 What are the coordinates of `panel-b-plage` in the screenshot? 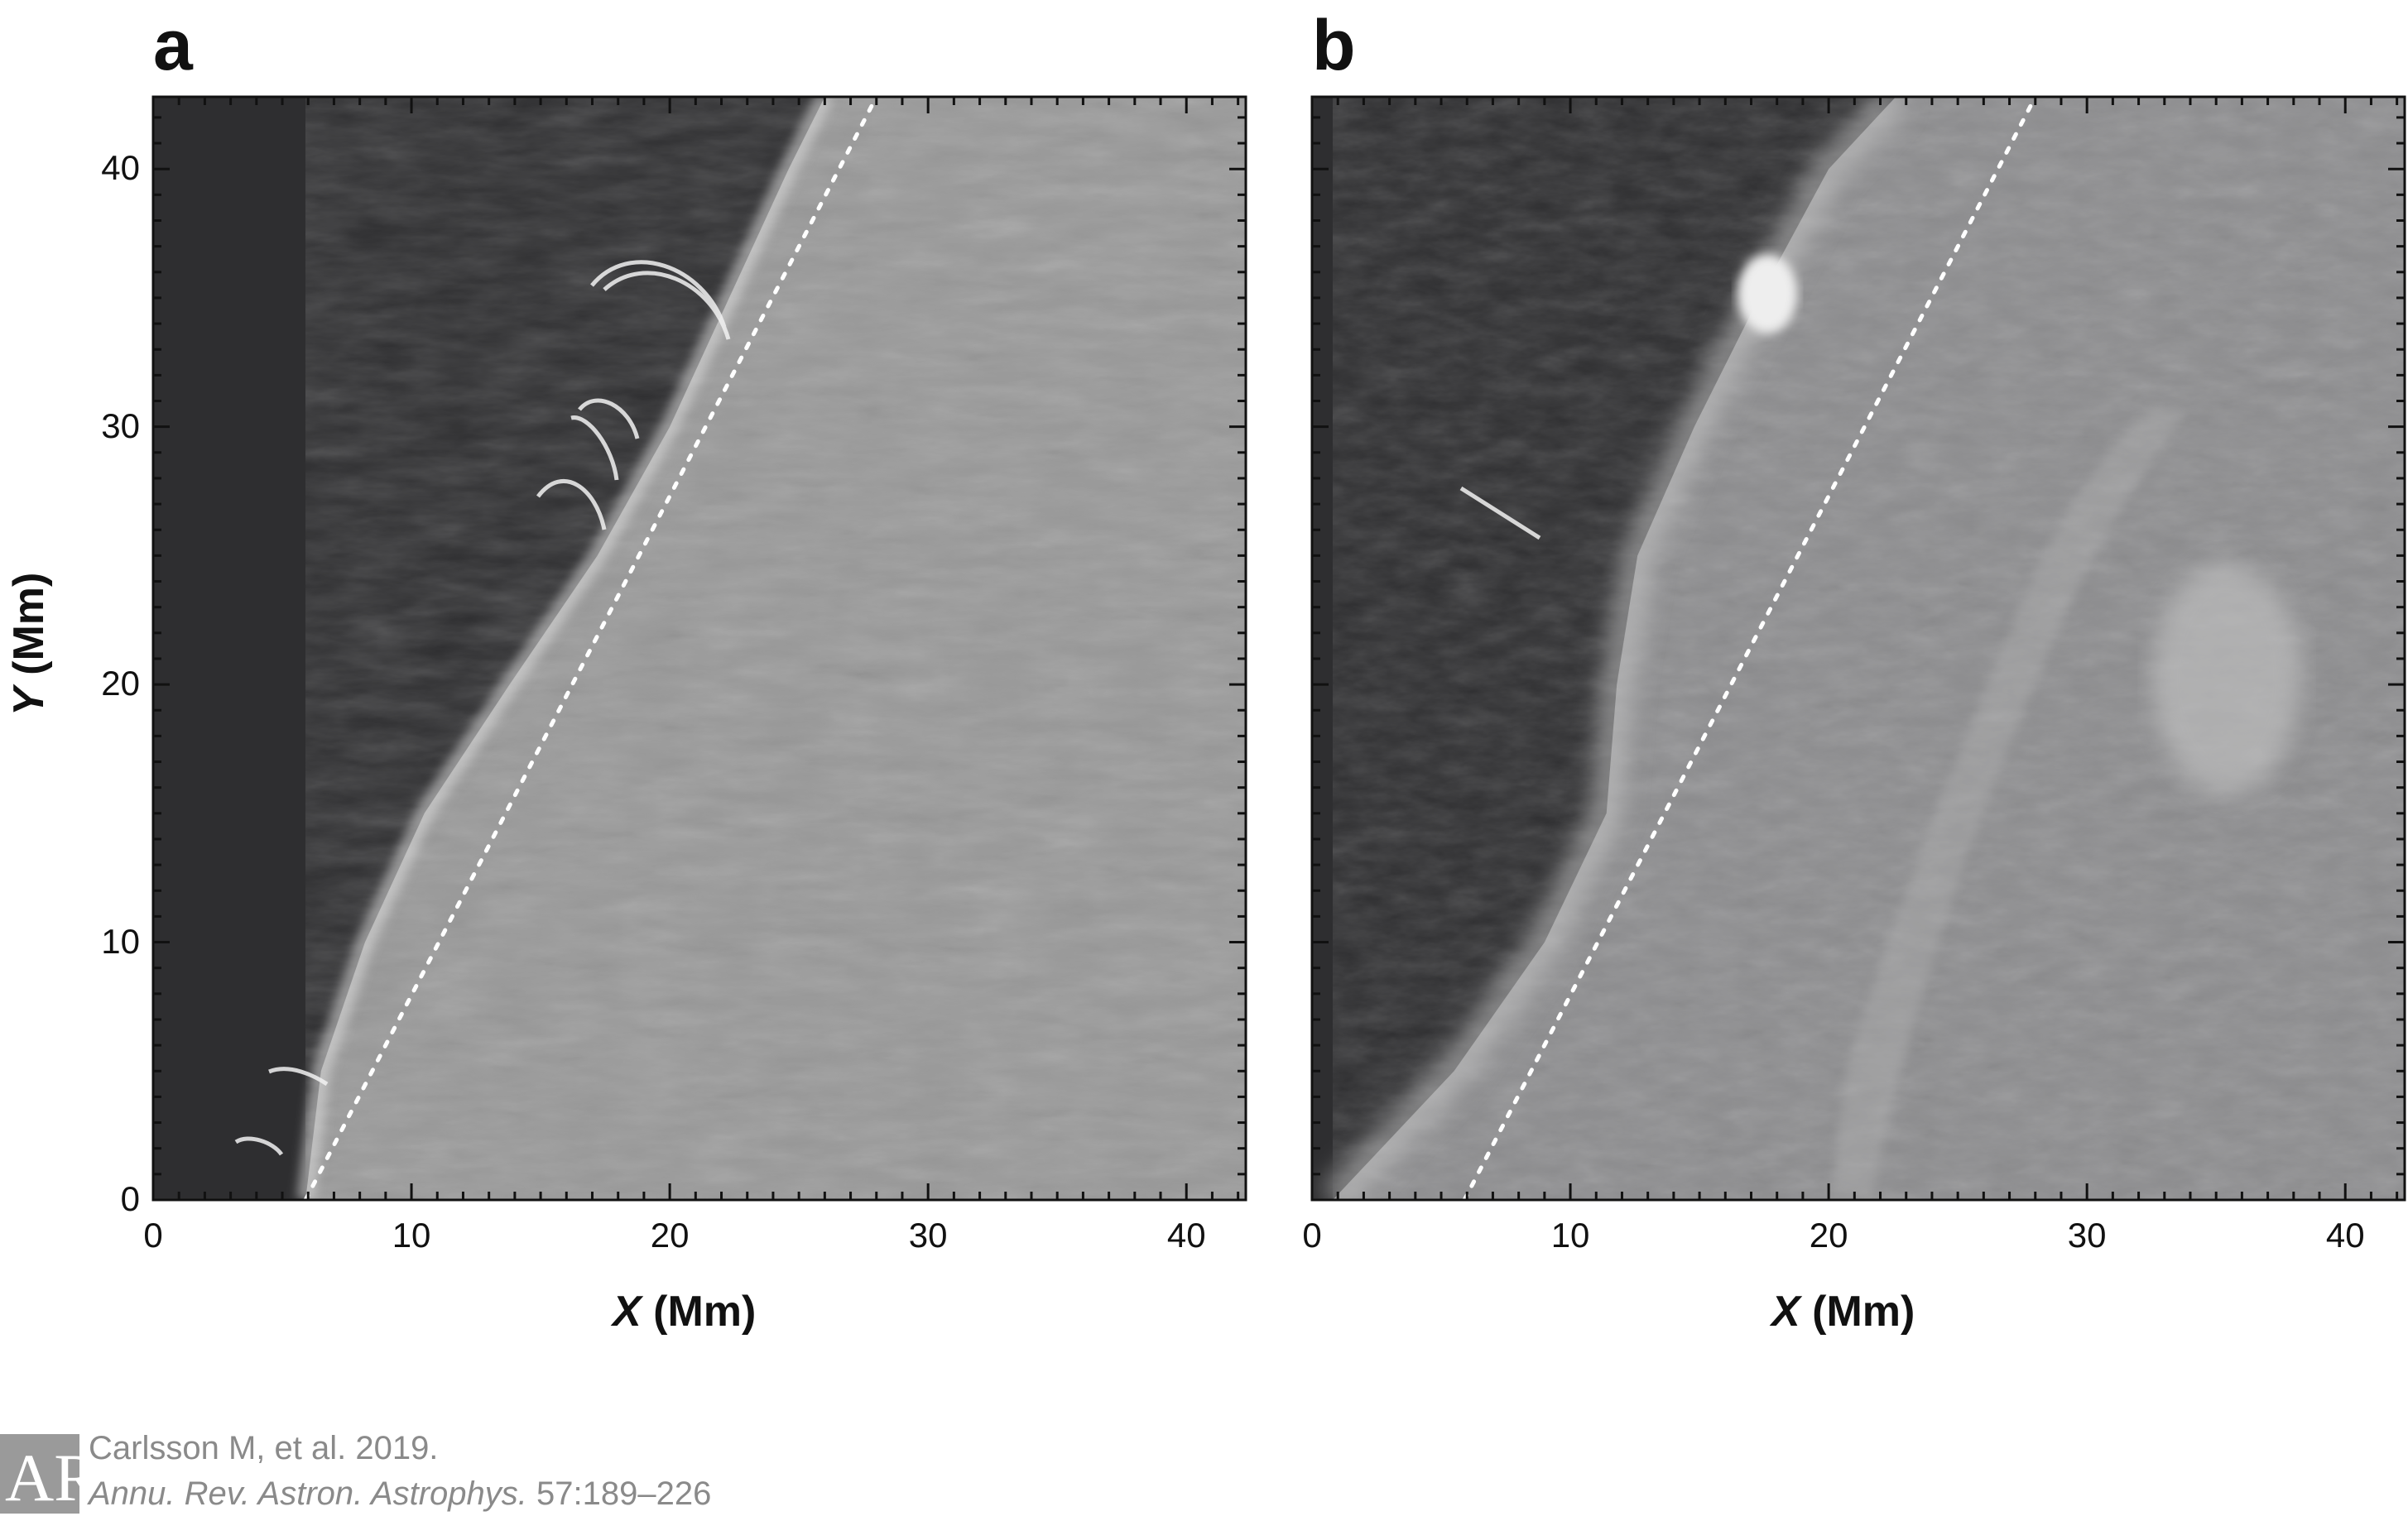 It's located at (2226, 678).